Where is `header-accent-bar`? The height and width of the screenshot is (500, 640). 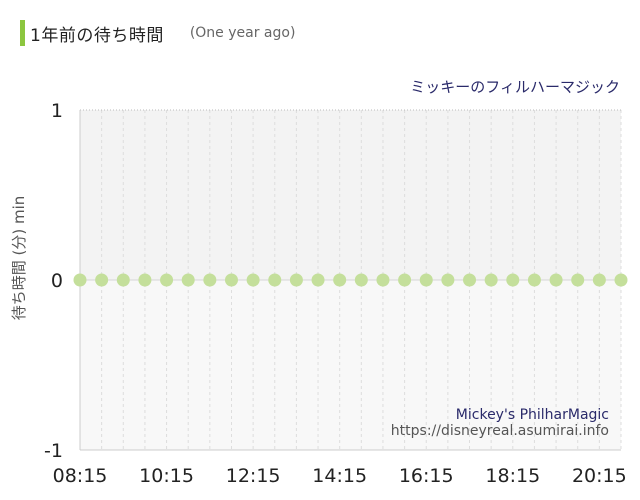
header-accent-bar is located at coordinates (22, 33).